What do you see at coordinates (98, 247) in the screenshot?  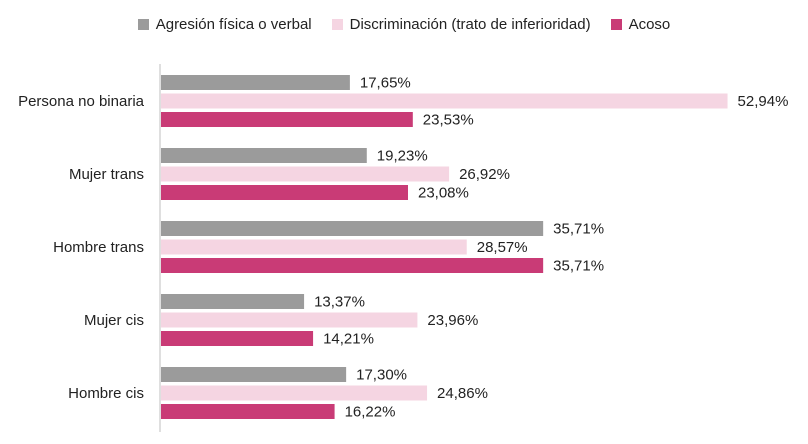 I see `category-label: Hombre trans` at bounding box center [98, 247].